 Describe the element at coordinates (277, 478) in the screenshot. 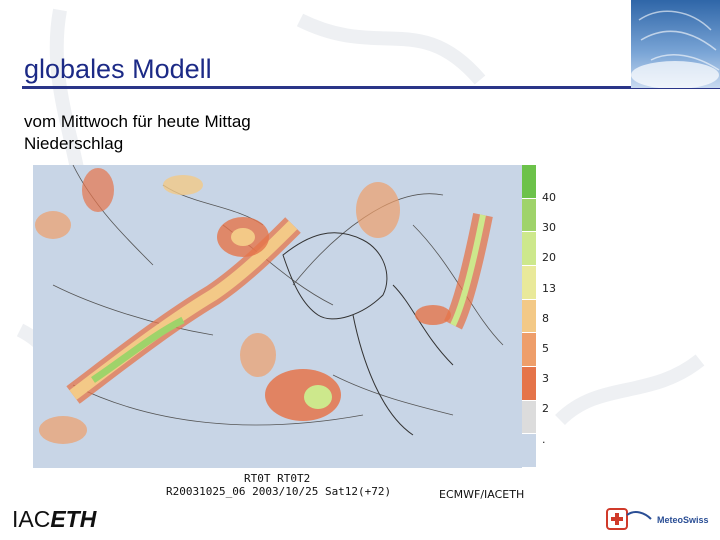

I see `chart-caption-fields: RT0T RT0T2` at that location.